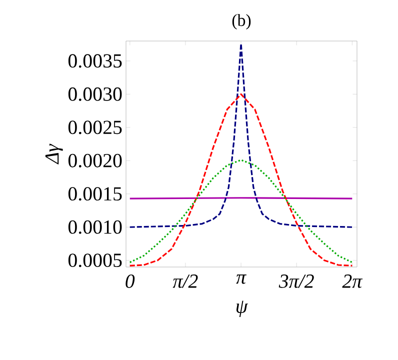 The width and height of the screenshot is (398, 360). What do you see at coordinates (95, 161) in the screenshot?
I see `y-tick-label: 0.0020` at bounding box center [95, 161].